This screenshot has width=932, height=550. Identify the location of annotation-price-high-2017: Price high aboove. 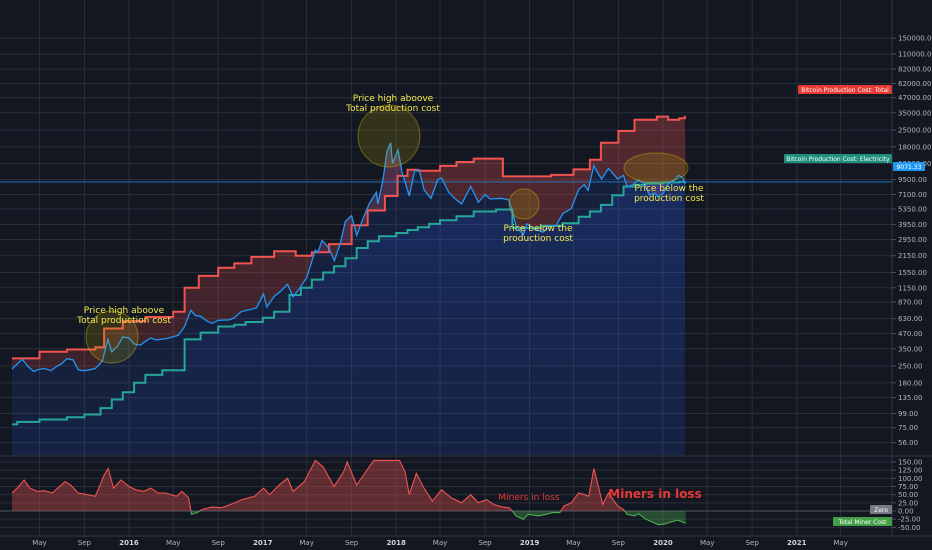
(393, 99).